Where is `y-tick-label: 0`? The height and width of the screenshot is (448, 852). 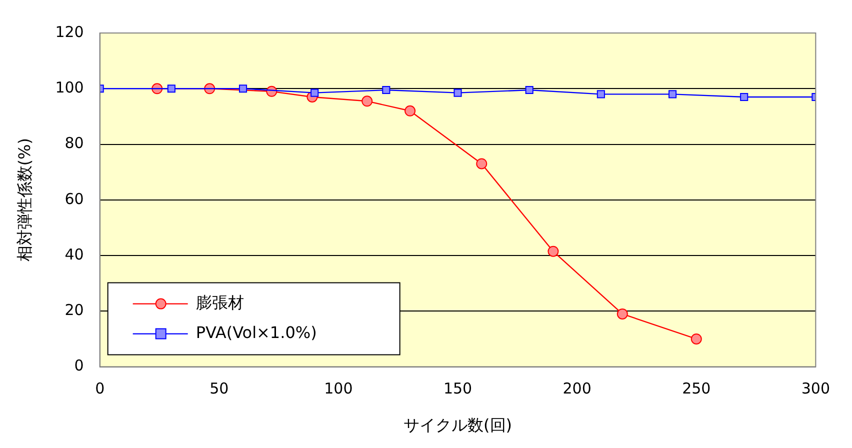
y-tick-label: 0 is located at coordinates (79, 365).